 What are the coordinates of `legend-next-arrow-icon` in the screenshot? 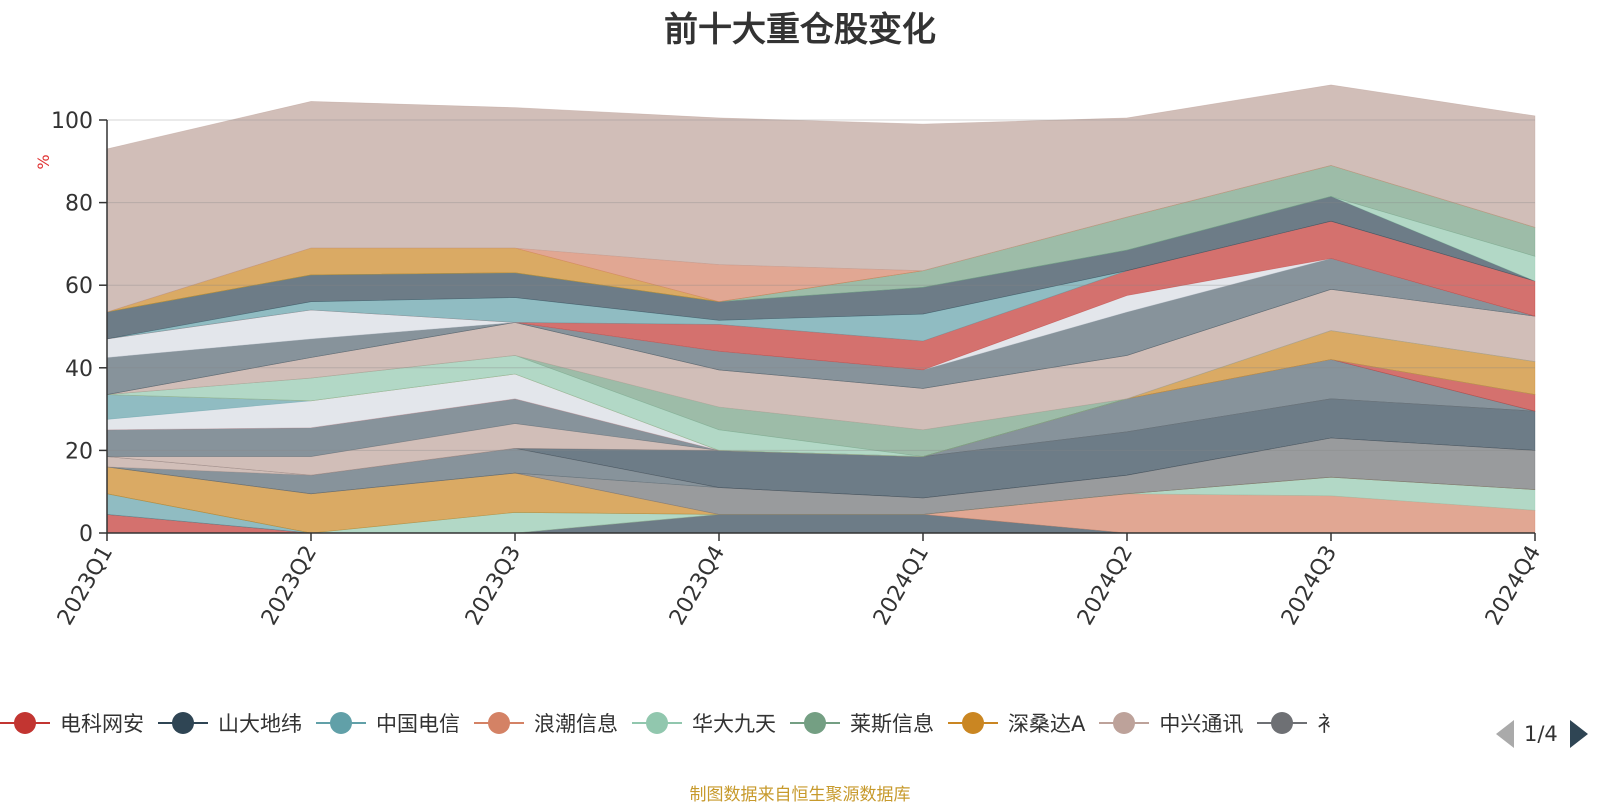 It's located at (1578, 734).